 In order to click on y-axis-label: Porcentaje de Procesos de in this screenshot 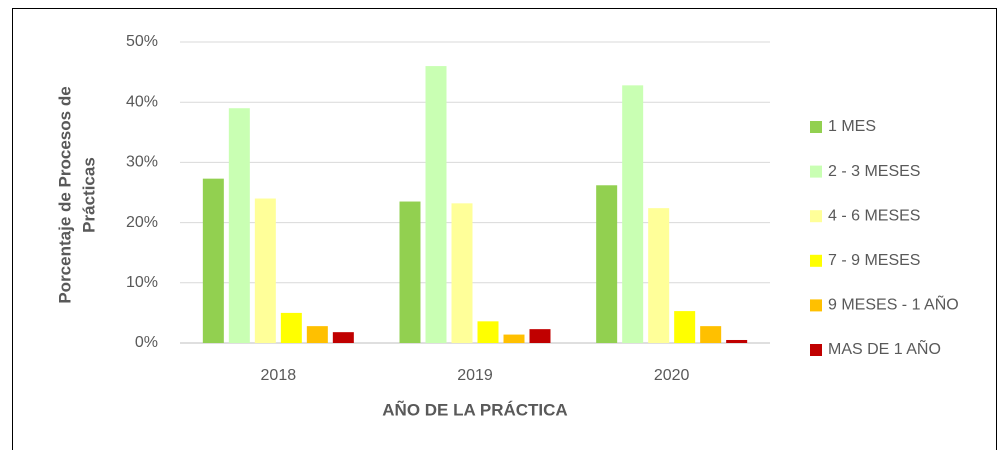, I will do `click(64, 194)`.